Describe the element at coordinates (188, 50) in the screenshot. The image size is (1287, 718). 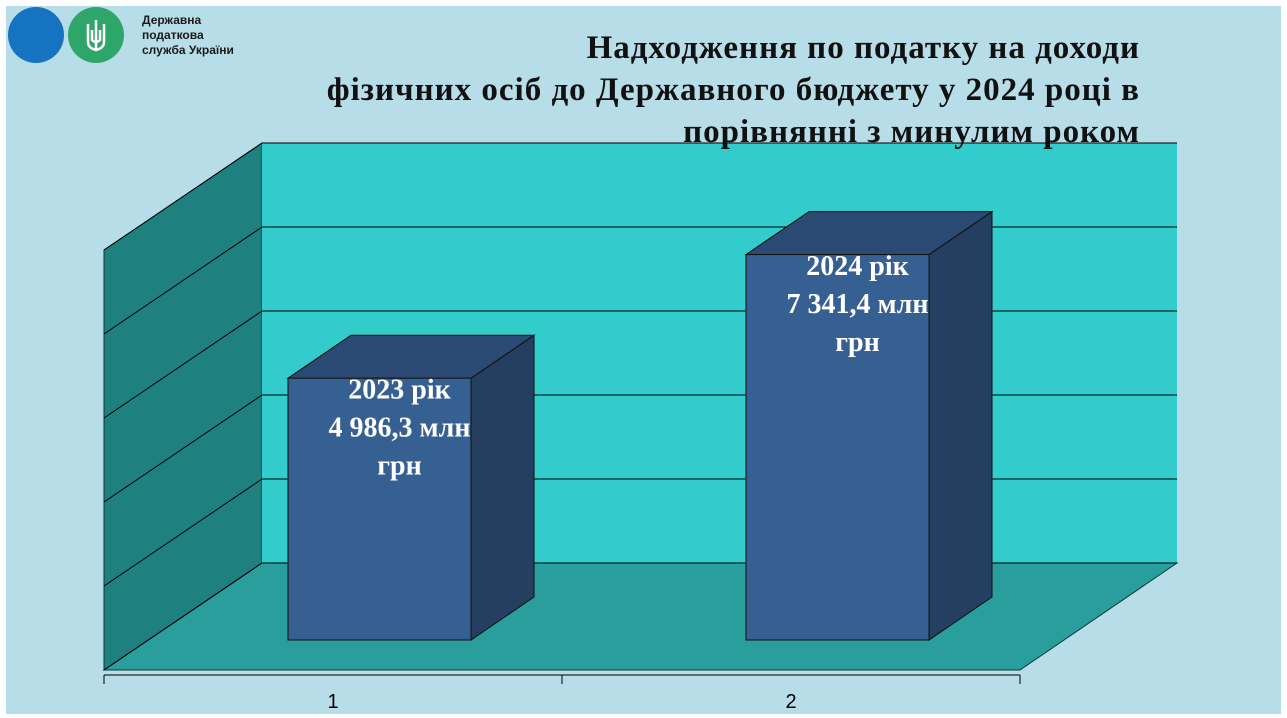
I see `logo-text: служба України` at that location.